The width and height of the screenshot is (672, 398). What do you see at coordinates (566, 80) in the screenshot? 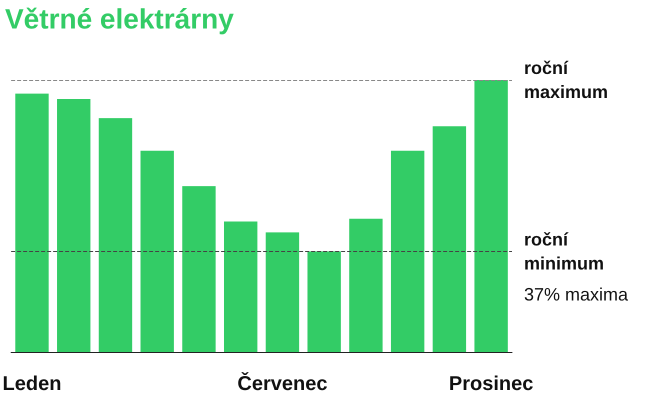
I see `ref-line-label: roční maximum` at bounding box center [566, 80].